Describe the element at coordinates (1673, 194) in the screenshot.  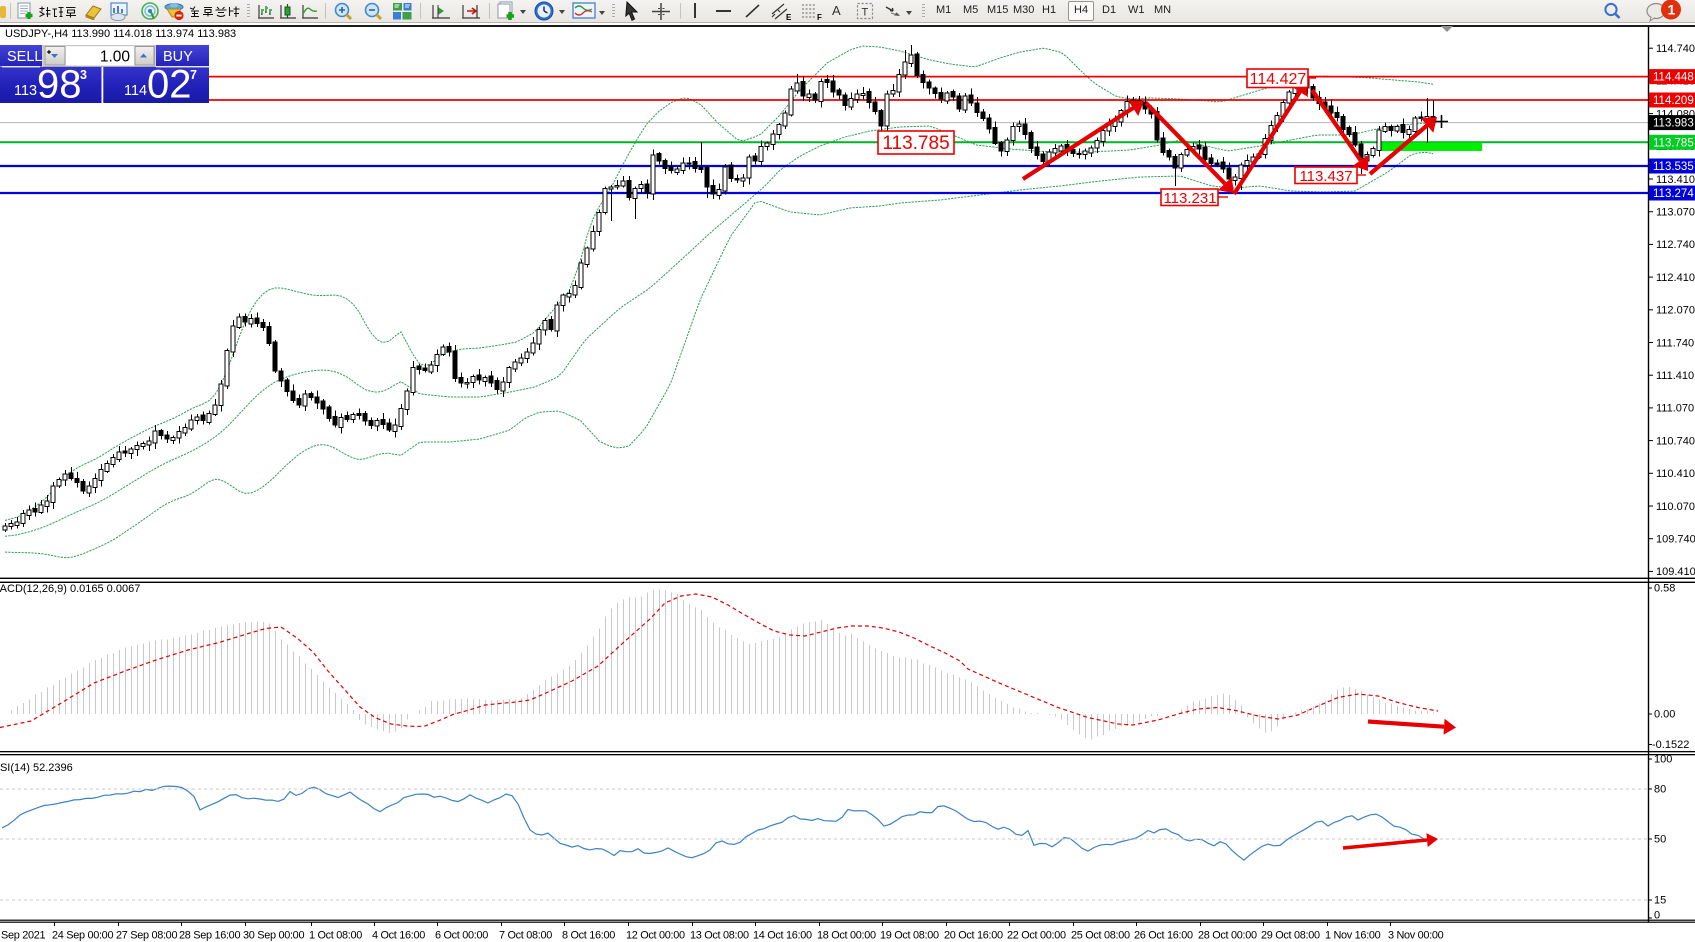
I see `svg-text: 113.274` at that location.